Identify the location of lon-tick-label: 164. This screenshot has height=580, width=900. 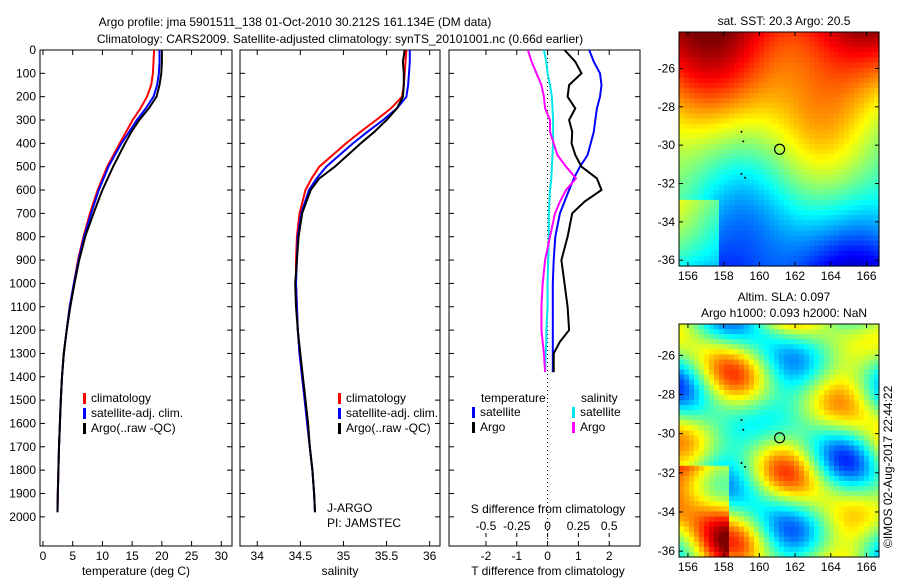
(831, 276).